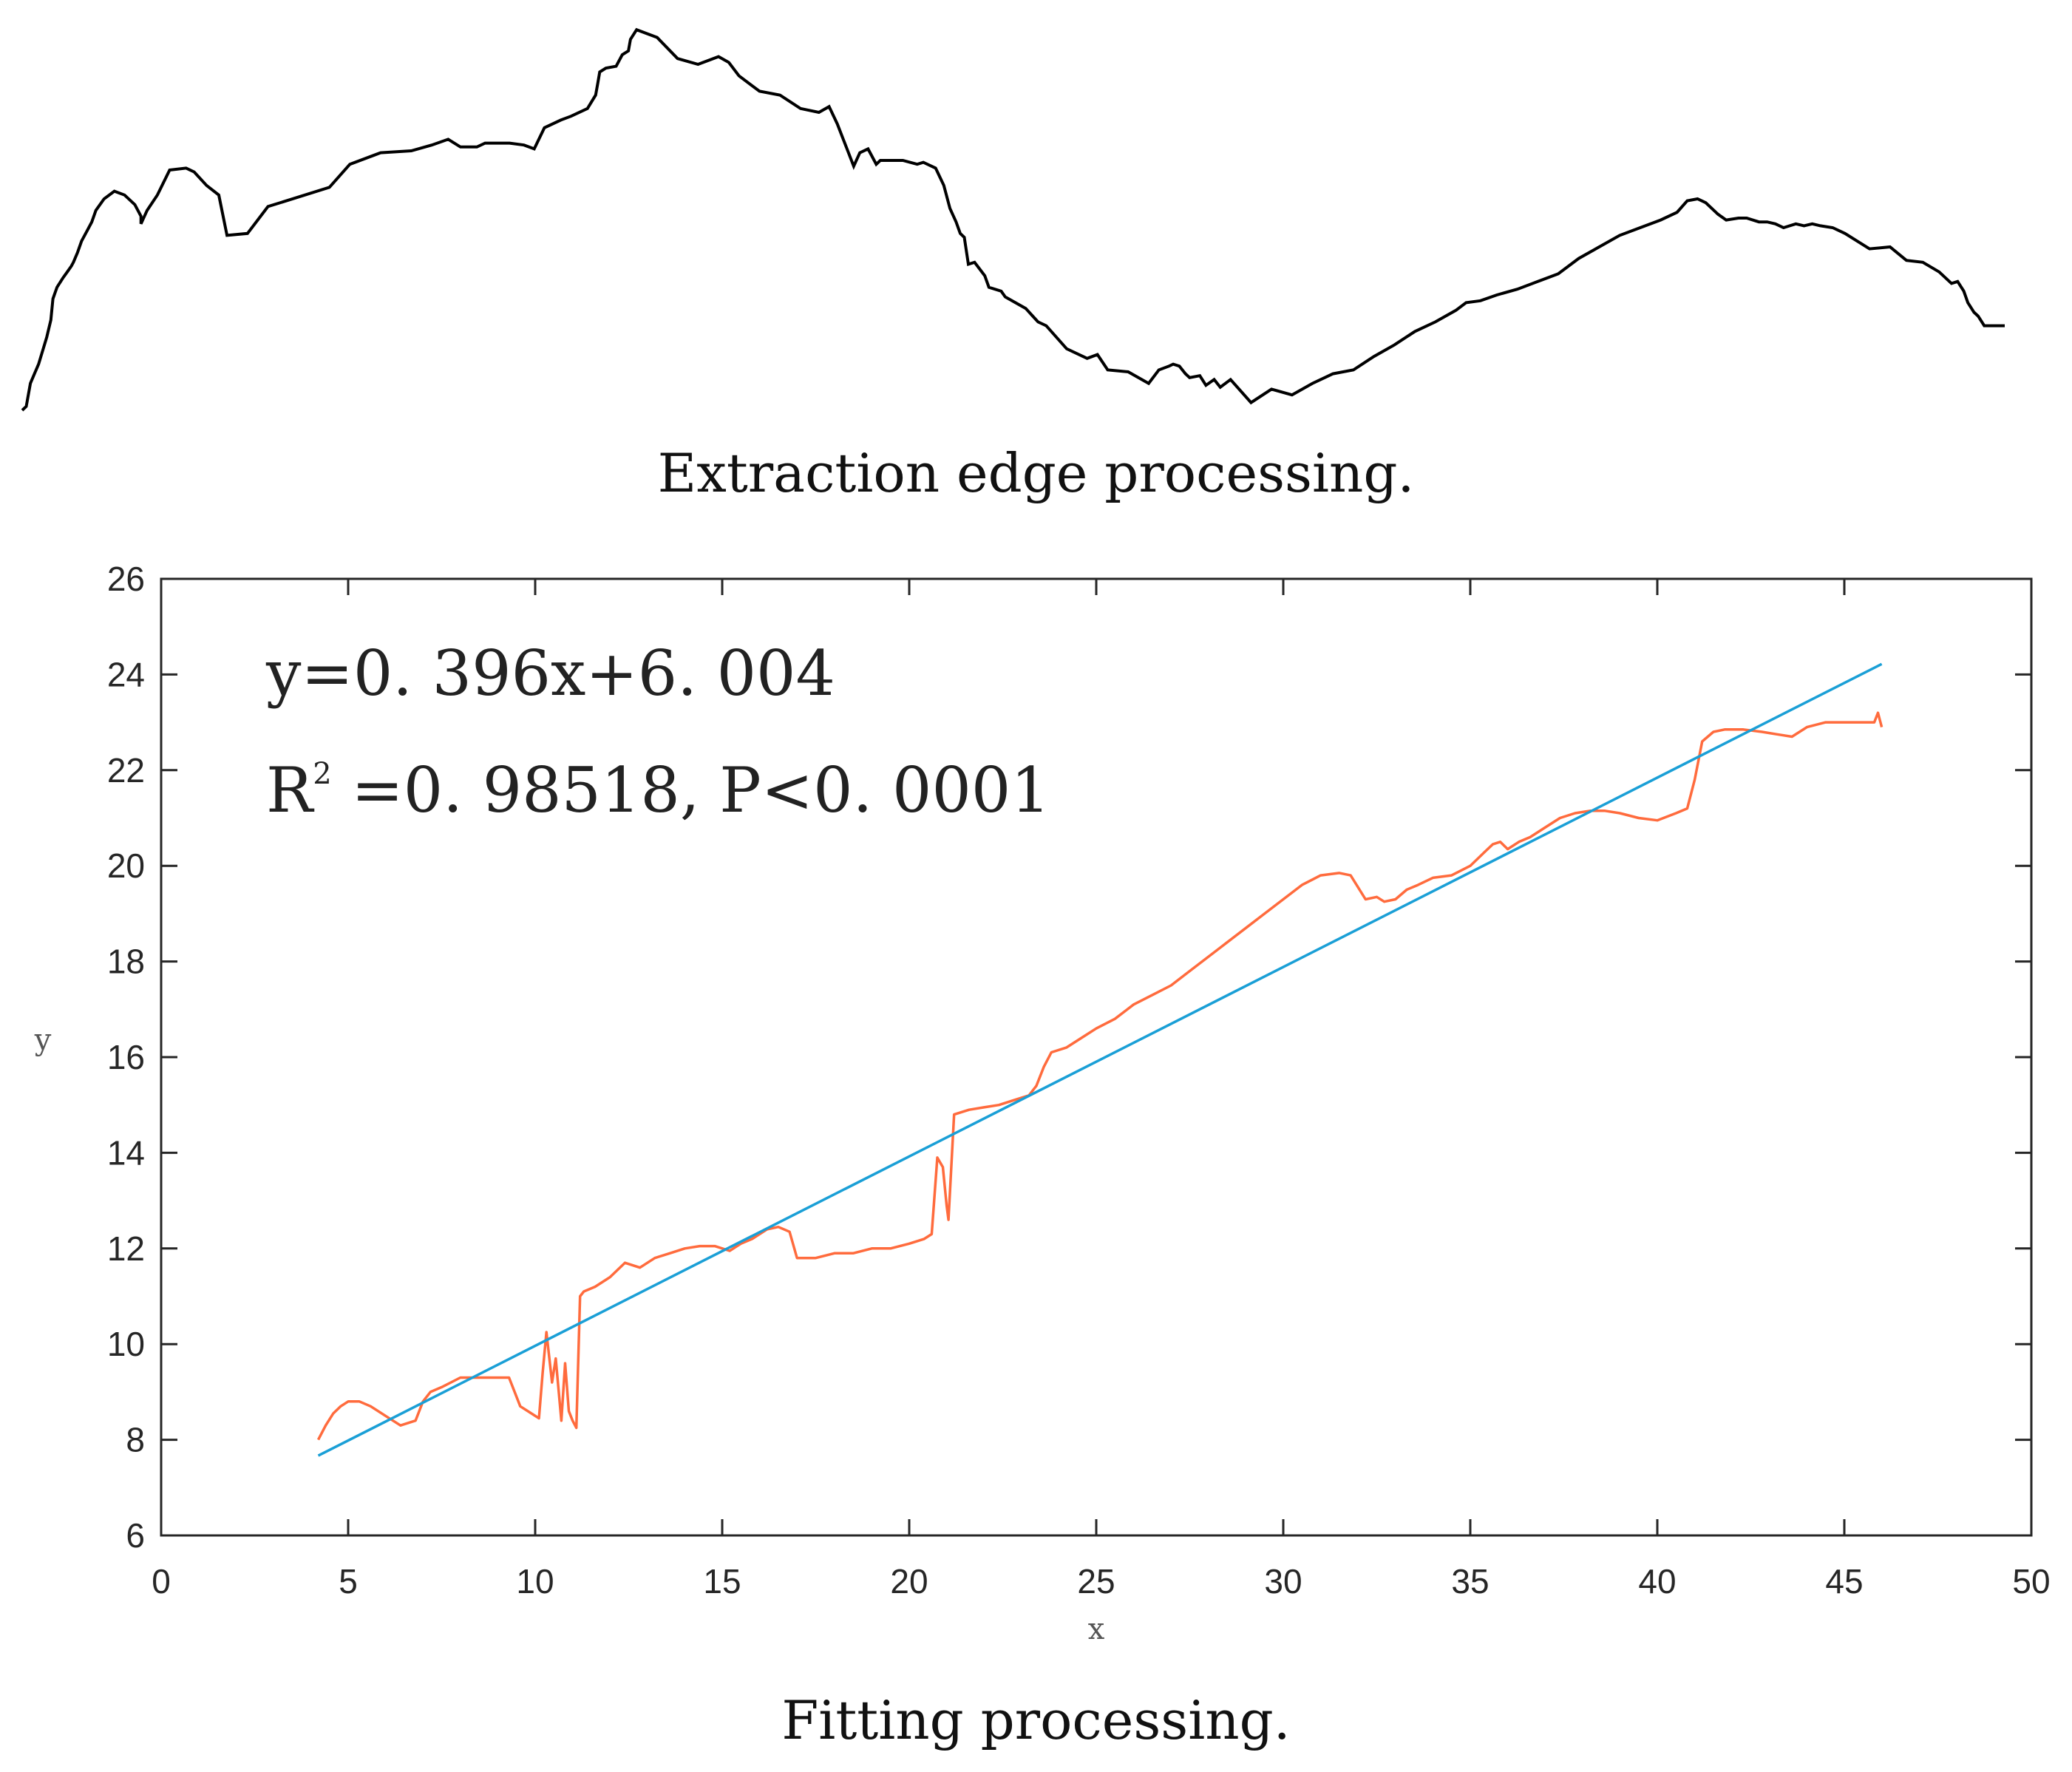  Describe the element at coordinates (1036, 1720) in the screenshot. I see `fit-caption: Fitting processing.` at that location.